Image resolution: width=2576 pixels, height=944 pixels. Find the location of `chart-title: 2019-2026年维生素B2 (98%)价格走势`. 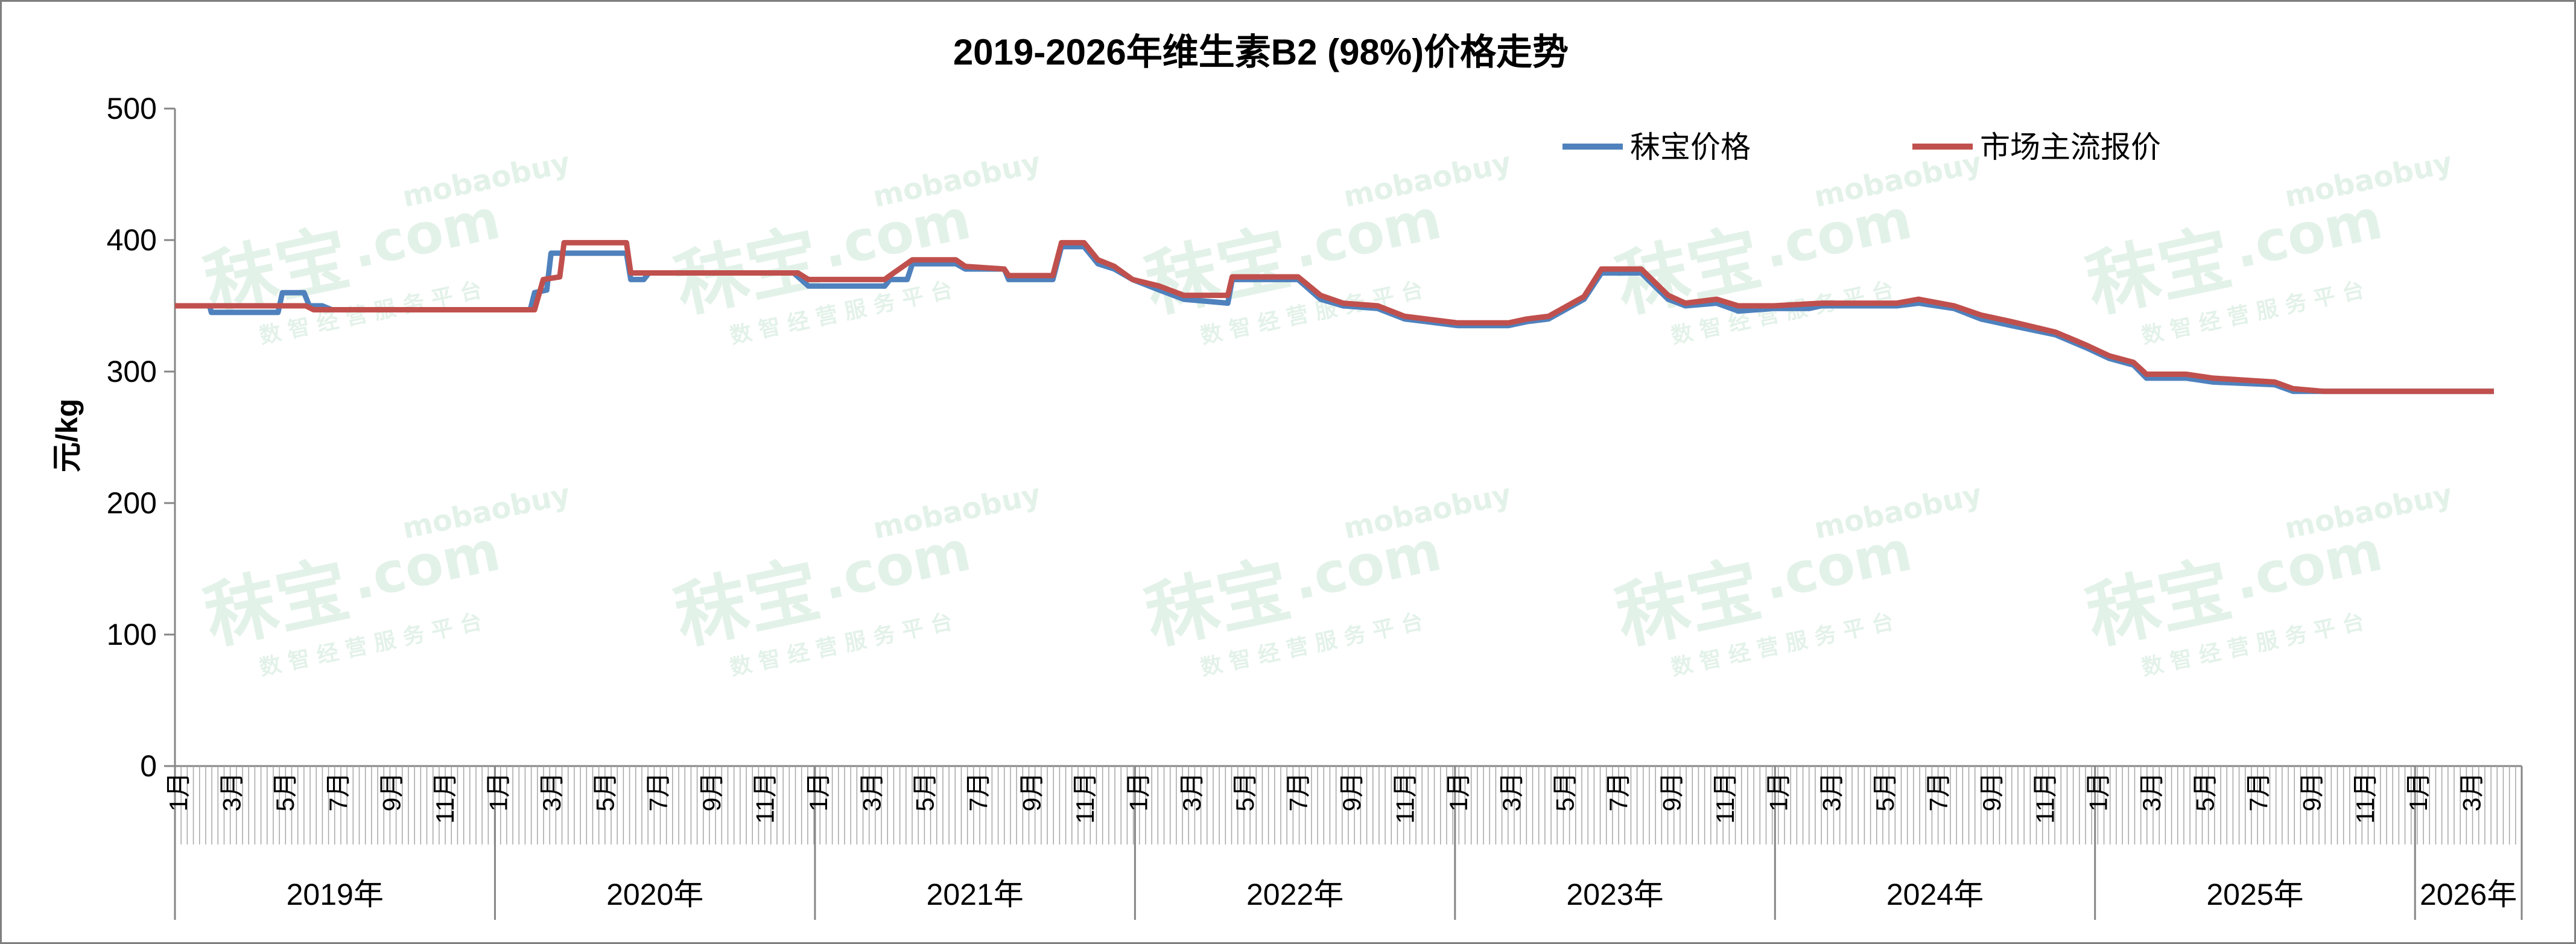

chart-title: 2019-2026年维生素B2 (98%)价格走势 is located at coordinates (1261, 52).